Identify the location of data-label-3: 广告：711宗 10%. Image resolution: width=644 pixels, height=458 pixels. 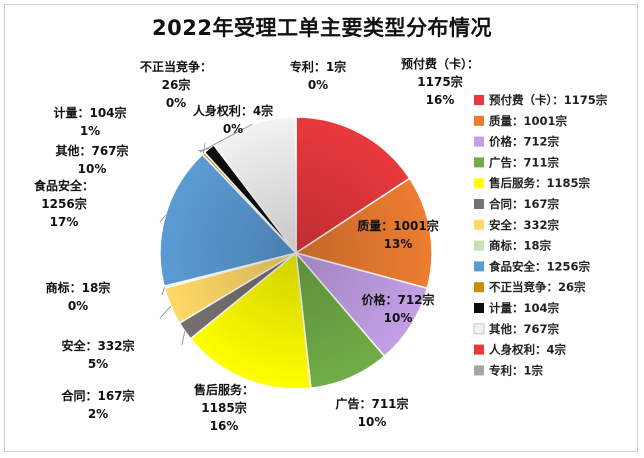
(371, 412).